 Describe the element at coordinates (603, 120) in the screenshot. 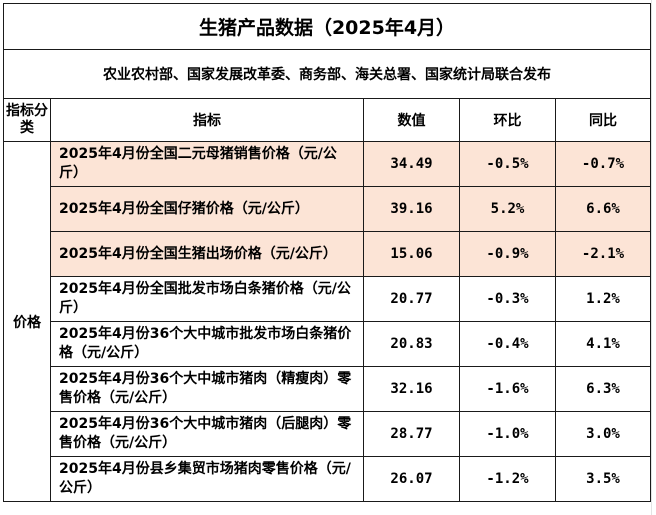

I see `header-yoy: 同比` at that location.